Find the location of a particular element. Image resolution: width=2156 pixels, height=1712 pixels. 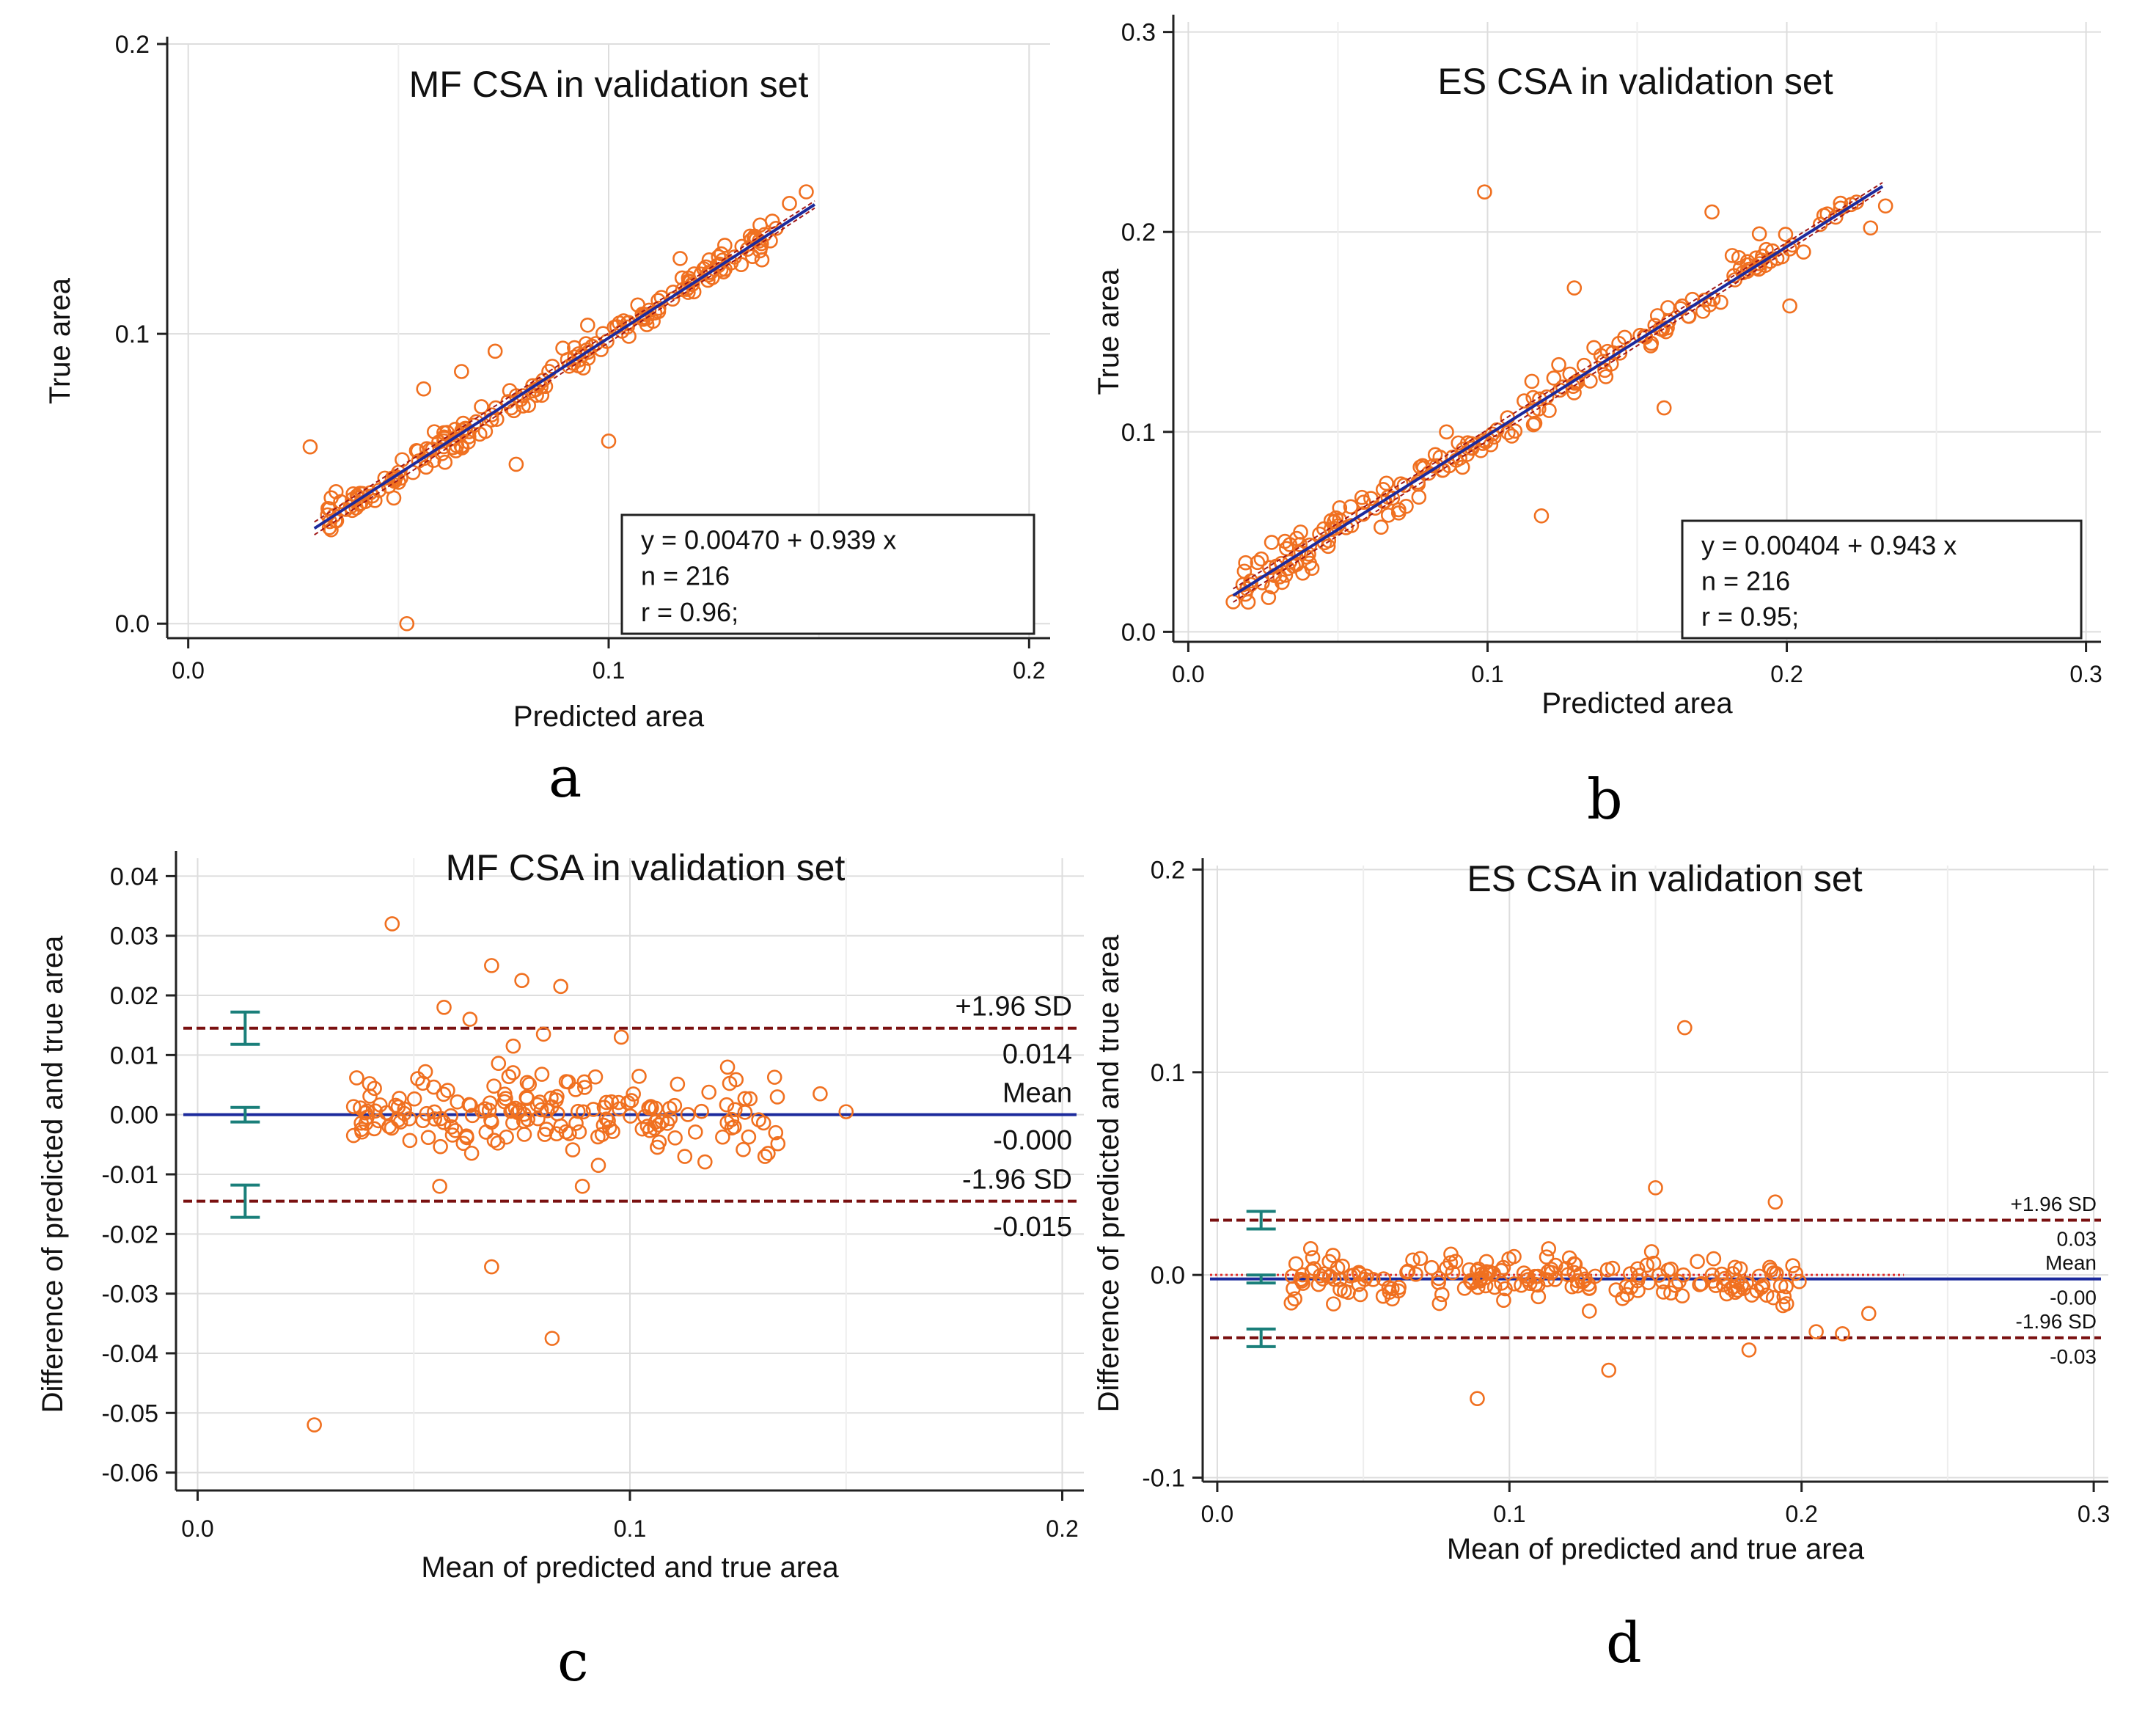

x-tick-label: 0.0 is located at coordinates (197, 1528).